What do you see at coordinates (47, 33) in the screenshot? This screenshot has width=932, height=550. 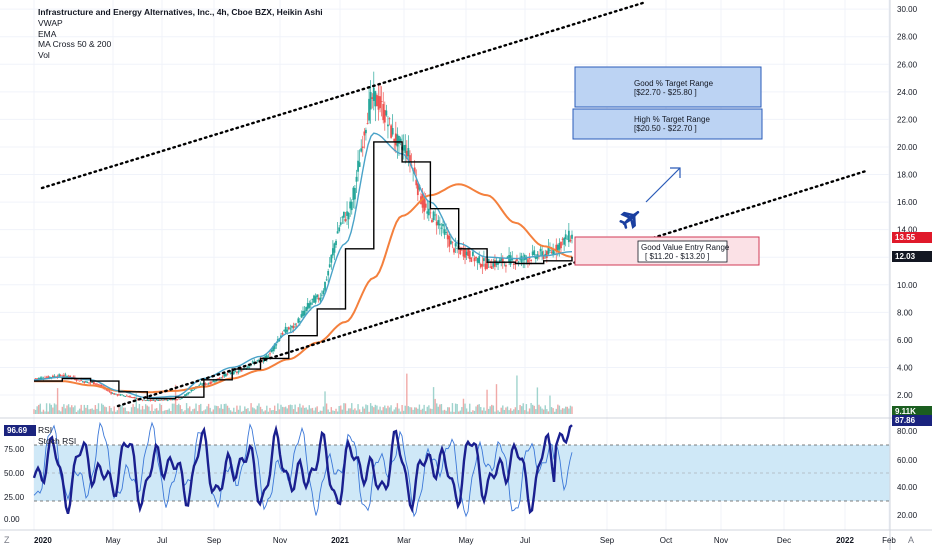 I see `indicator-ema: EMA` at bounding box center [47, 33].